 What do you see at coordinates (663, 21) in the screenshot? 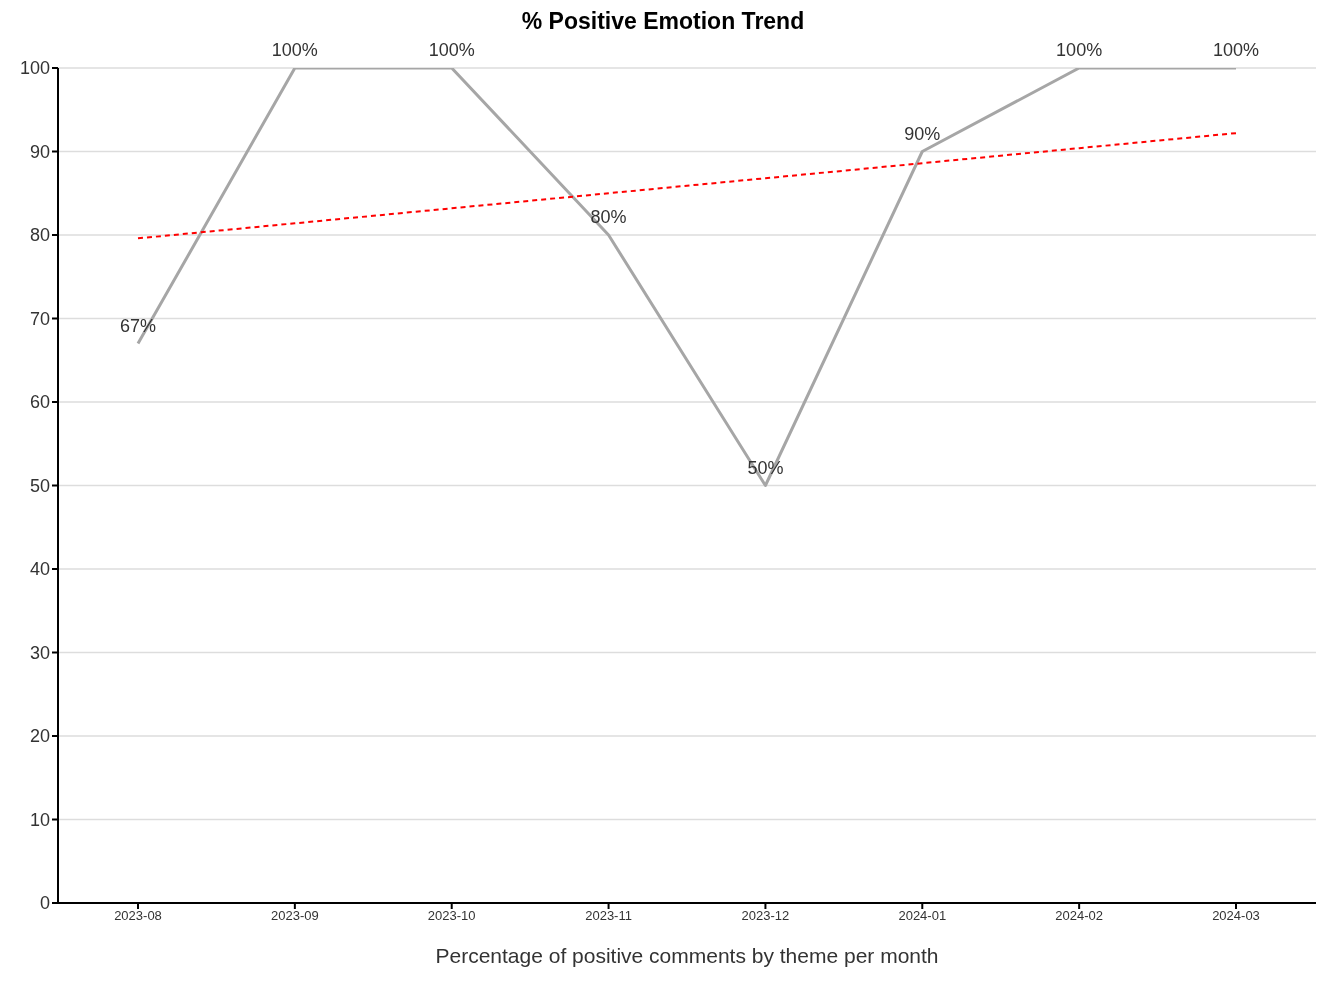
I see `chart-title: % Positive Emotion Trend` at bounding box center [663, 21].